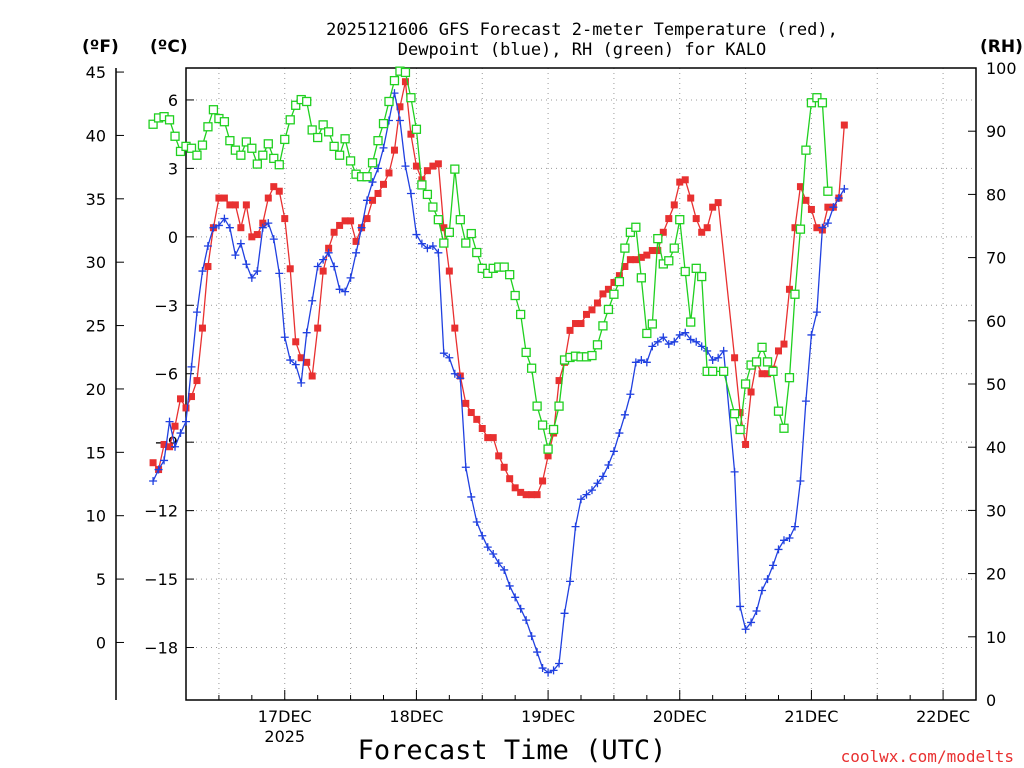 The height and width of the screenshot is (768, 1024). What do you see at coordinates (161, 648) in the screenshot?
I see `celsius-tick-label: −18` at bounding box center [161, 648].